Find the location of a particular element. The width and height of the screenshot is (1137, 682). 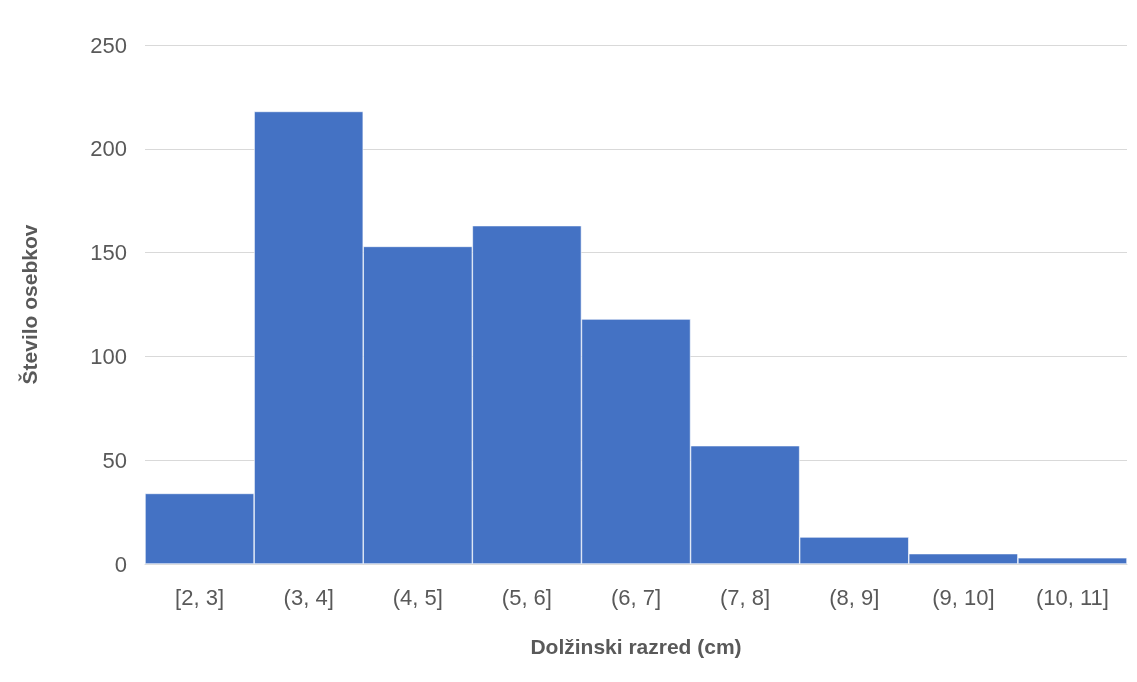

x-tick-label: (4, 5] is located at coordinates (417, 597).